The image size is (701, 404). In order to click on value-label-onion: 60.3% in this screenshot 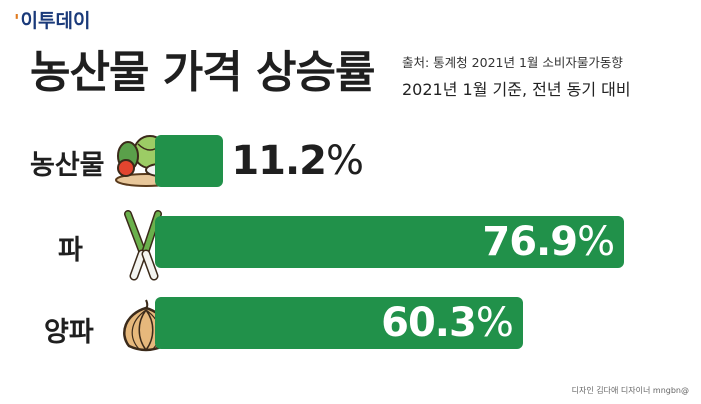, I will do `click(447, 323)`.